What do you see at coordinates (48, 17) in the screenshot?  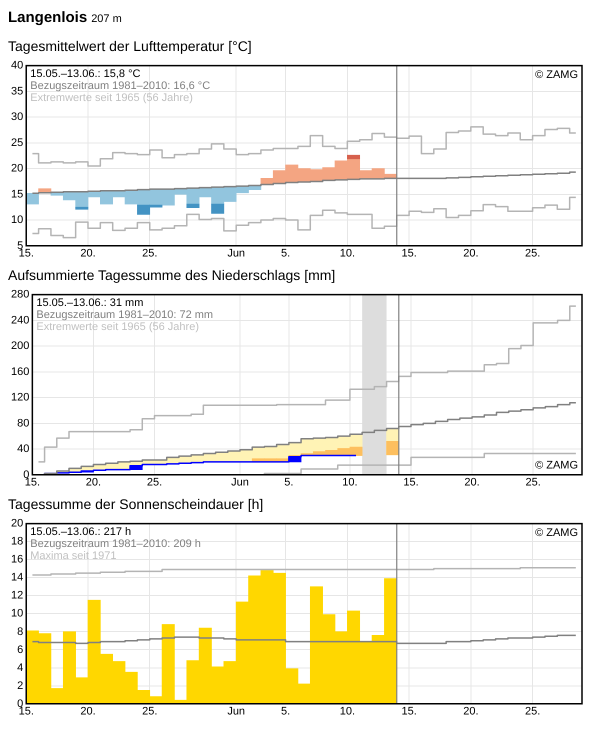 I see `text: Langenlois` at bounding box center [48, 17].